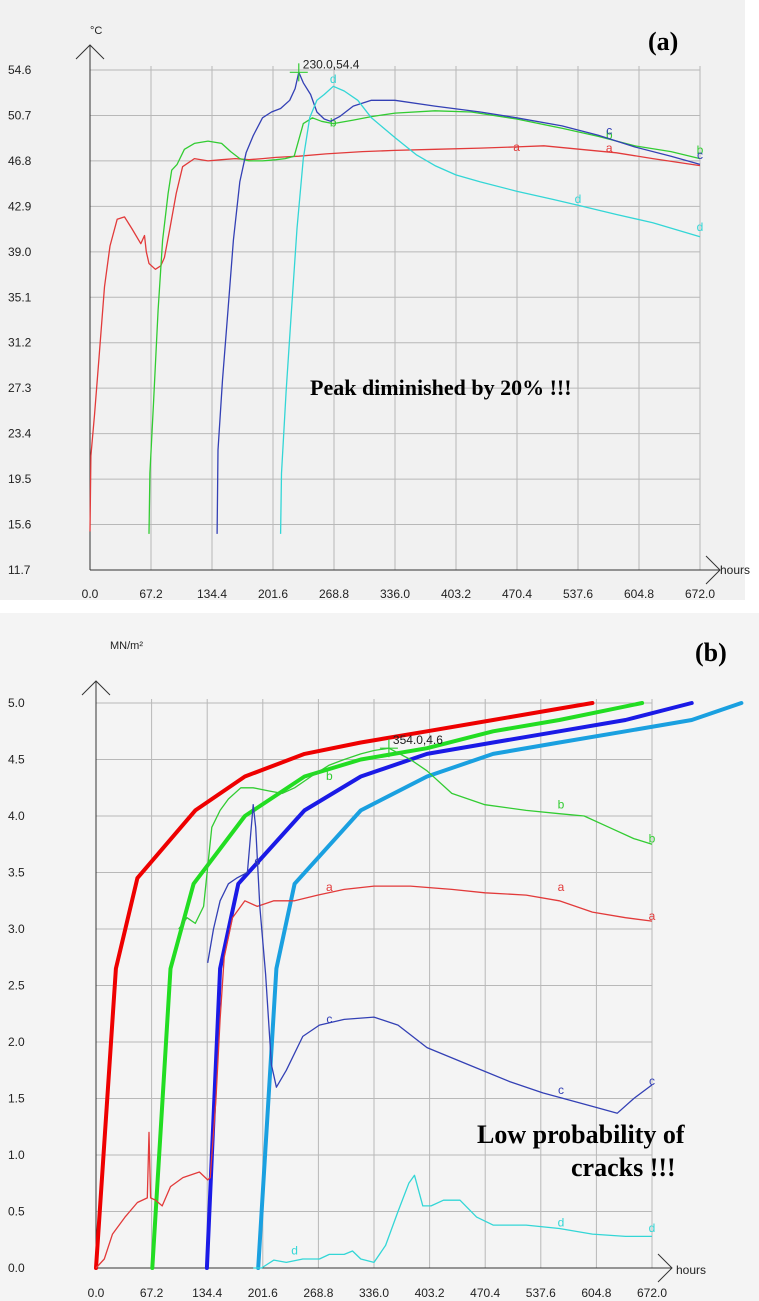 The image size is (759, 1301). Describe the element at coordinates (16, 986) in the screenshot. I see `y-tick-label: 2.5` at that location.